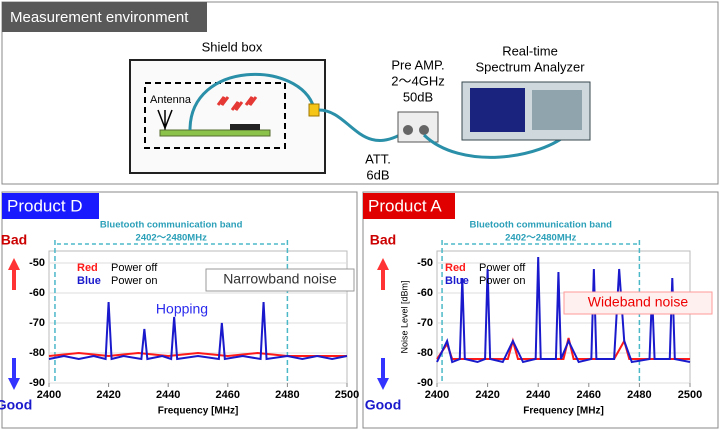  What do you see at coordinates (232, 46) in the screenshot?
I see `shield-label: Shield box` at bounding box center [232, 46].